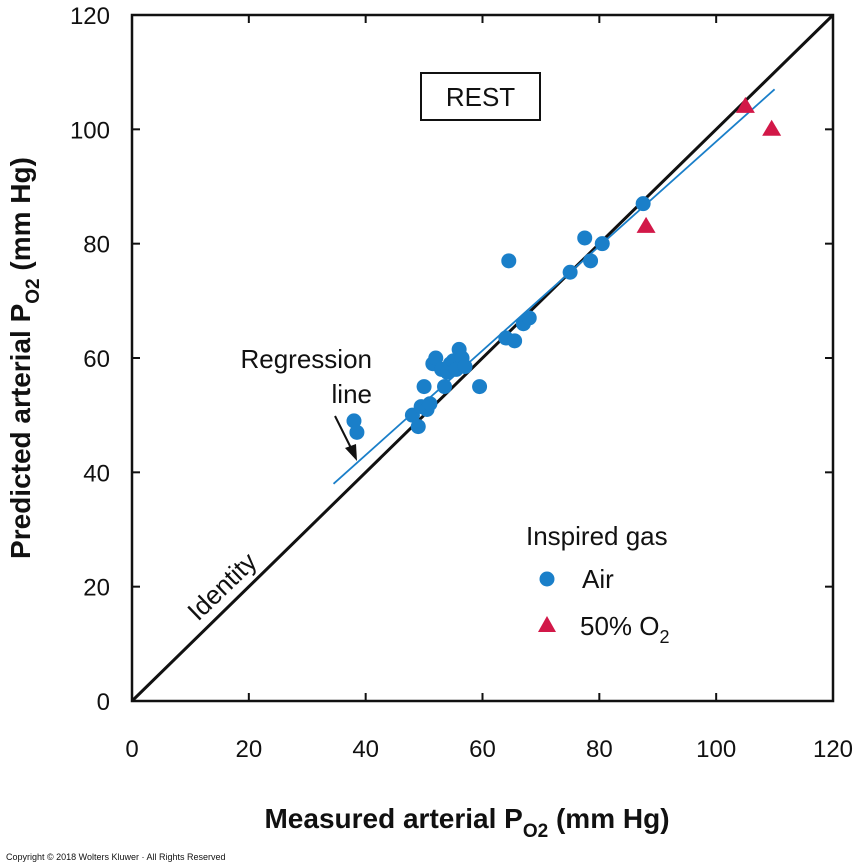  I want to click on regression-arrow-shaft, so click(344, 434).